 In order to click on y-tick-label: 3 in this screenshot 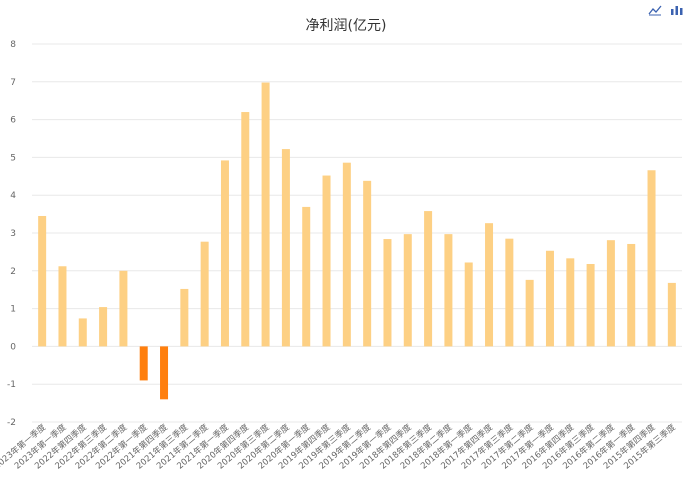, I will do `click(13, 234)`.